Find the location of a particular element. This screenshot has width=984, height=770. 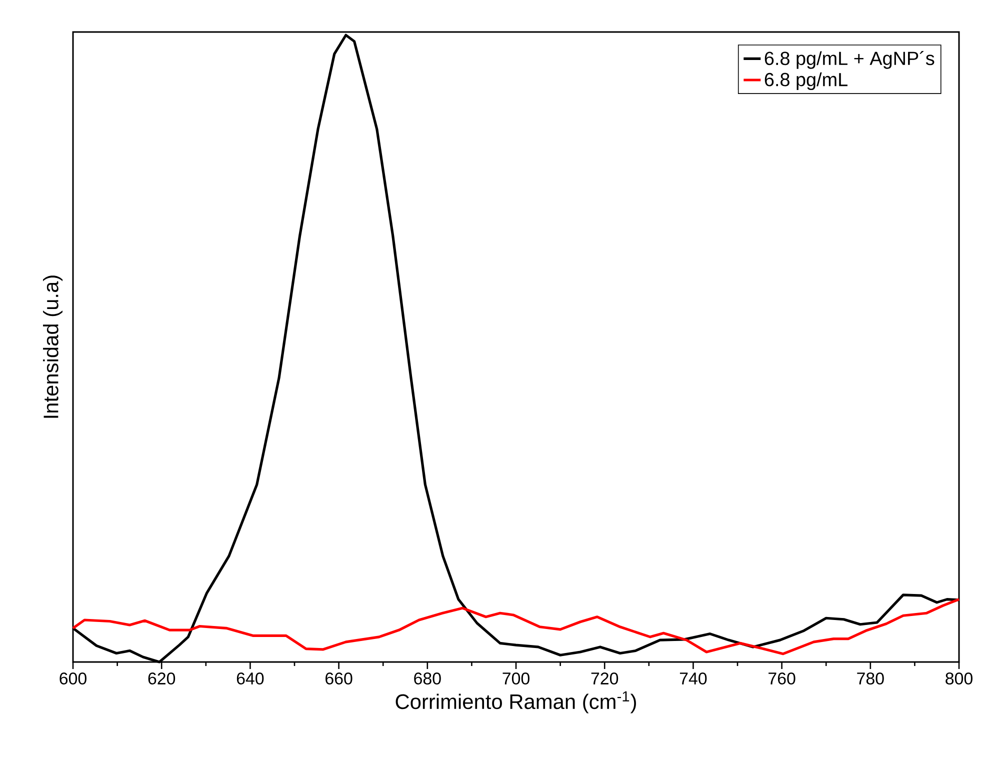

x-tick-label: 780 is located at coordinates (870, 678).